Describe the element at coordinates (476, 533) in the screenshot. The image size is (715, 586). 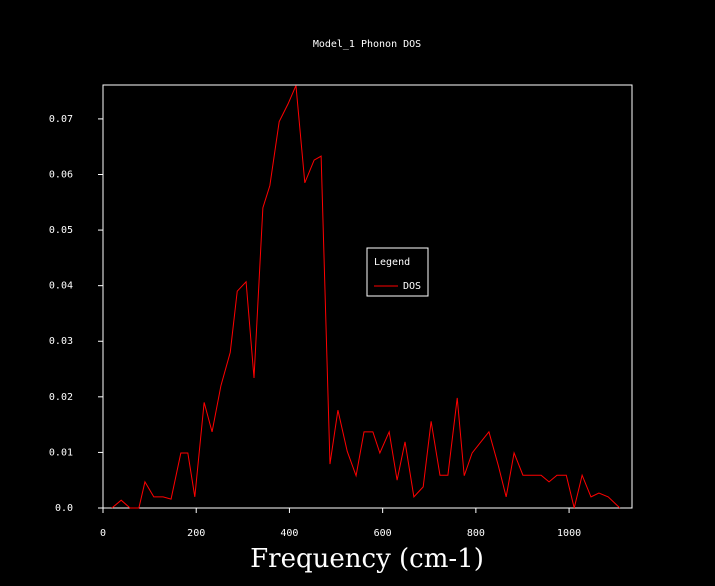
I see `x-tick-label: 800` at that location.